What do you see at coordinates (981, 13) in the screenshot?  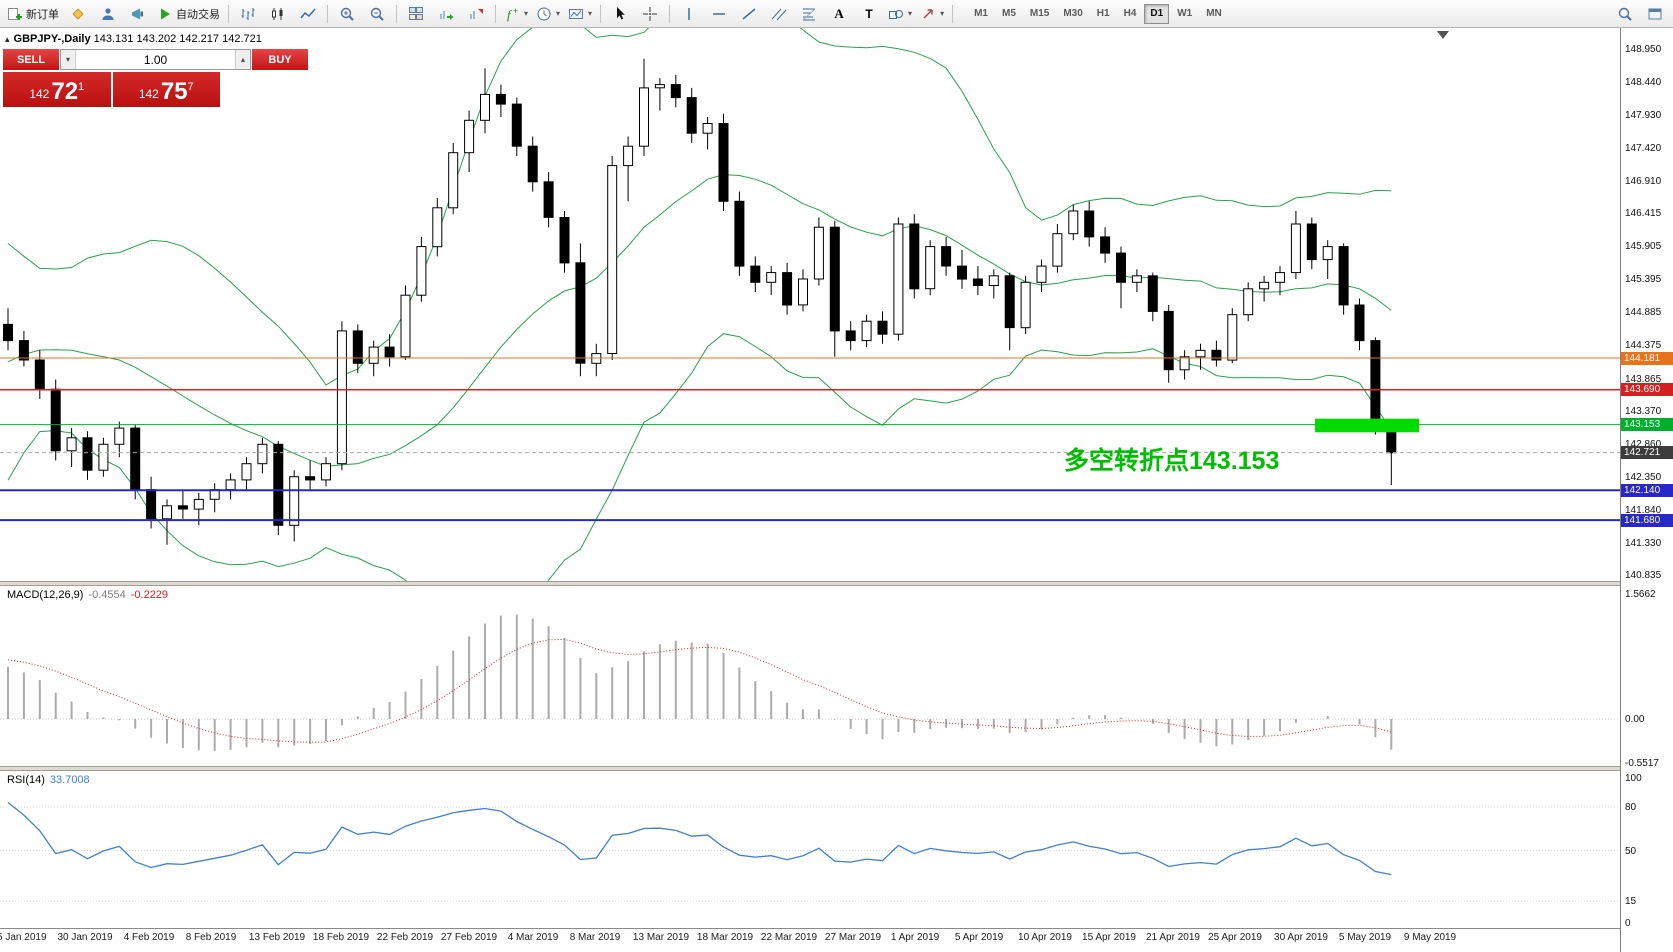 I see `timeframe-M1: M1` at bounding box center [981, 13].